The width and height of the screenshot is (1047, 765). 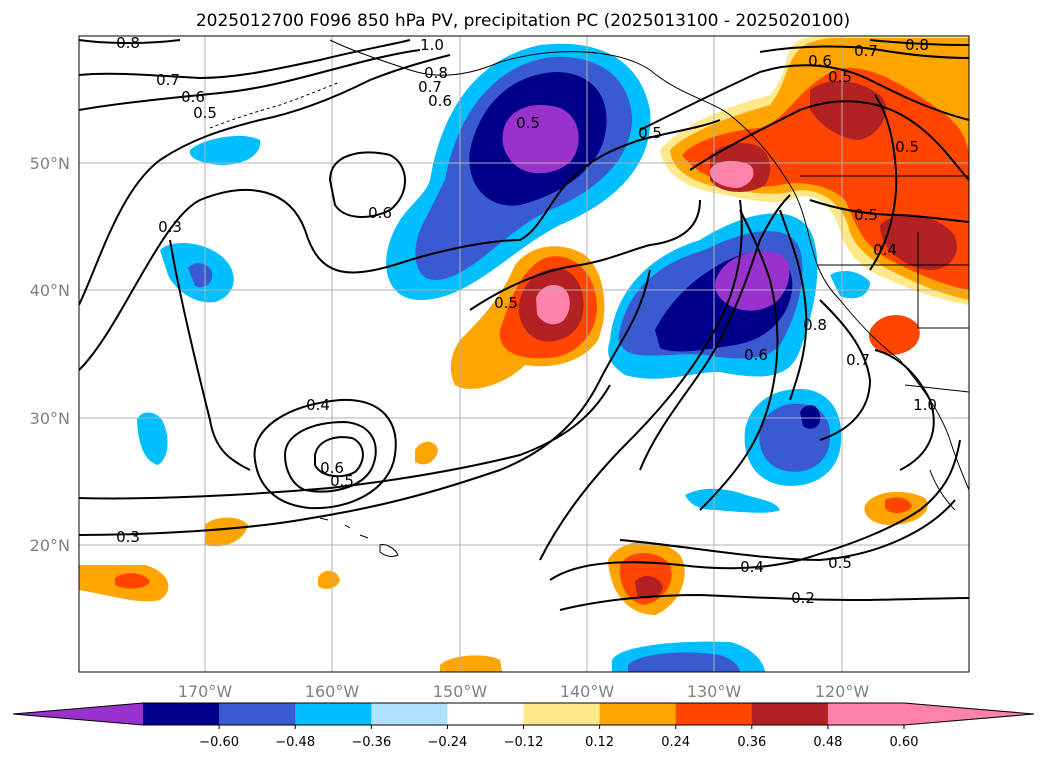 What do you see at coordinates (898, 505) in the screenshot?
I see `shade-pos-e1b` at bounding box center [898, 505].